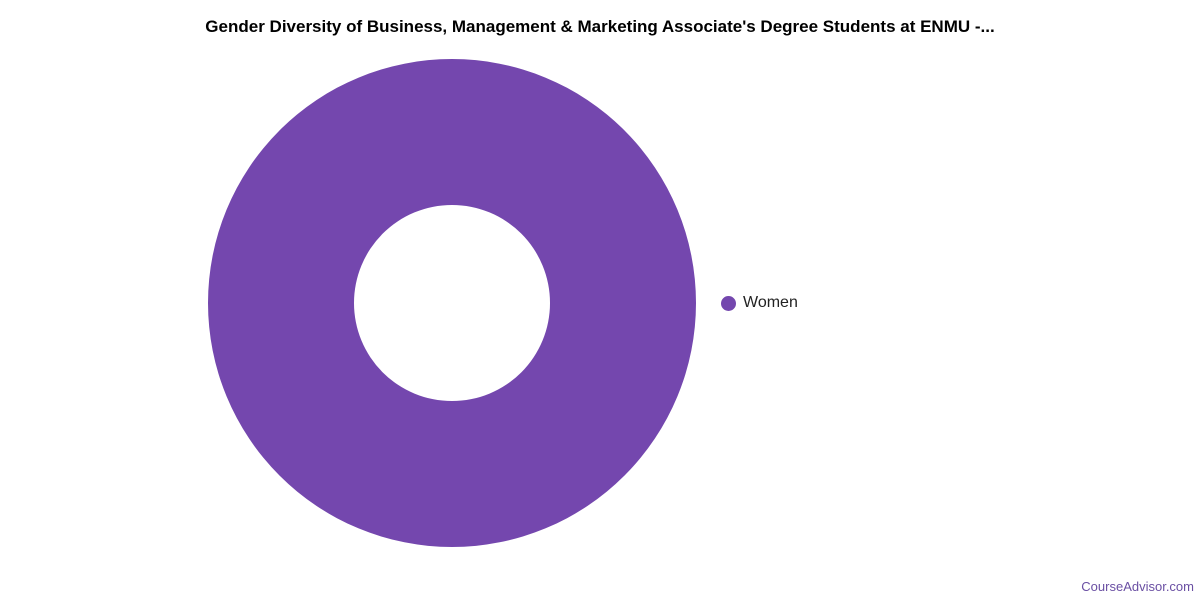 This screenshot has height=600, width=1200. What do you see at coordinates (770, 302) in the screenshot?
I see `legend-label: Women` at bounding box center [770, 302].